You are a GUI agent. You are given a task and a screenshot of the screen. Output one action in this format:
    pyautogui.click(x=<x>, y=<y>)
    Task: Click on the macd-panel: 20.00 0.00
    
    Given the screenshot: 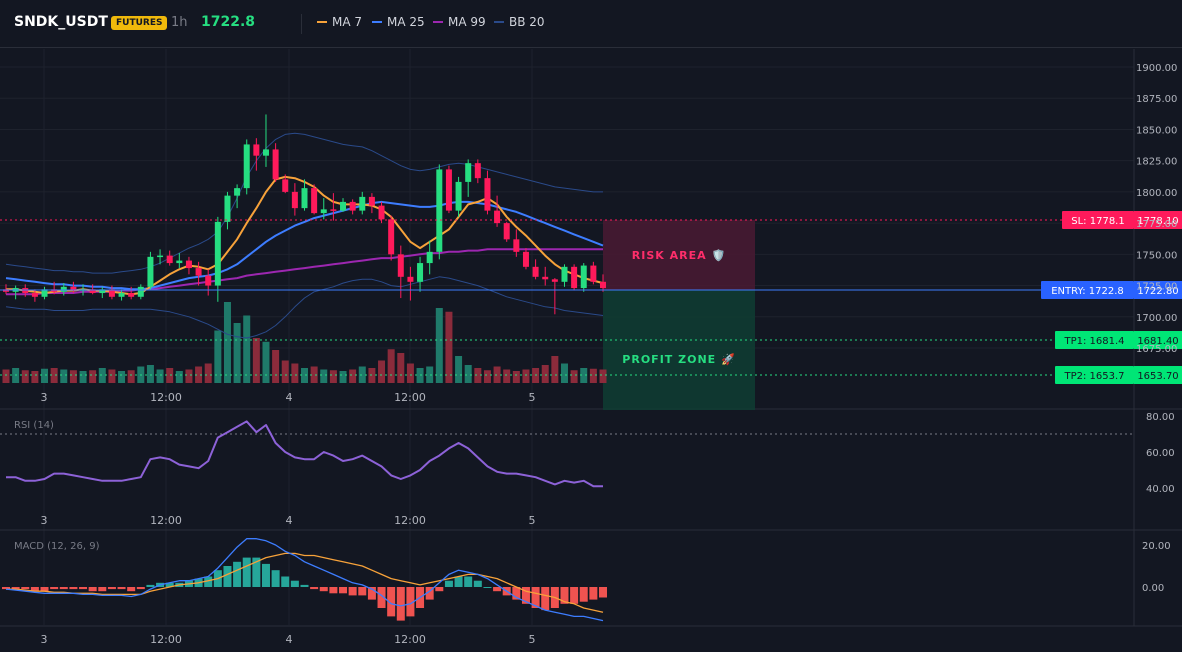 What is the action you would take?
    pyautogui.click(x=586, y=580)
    